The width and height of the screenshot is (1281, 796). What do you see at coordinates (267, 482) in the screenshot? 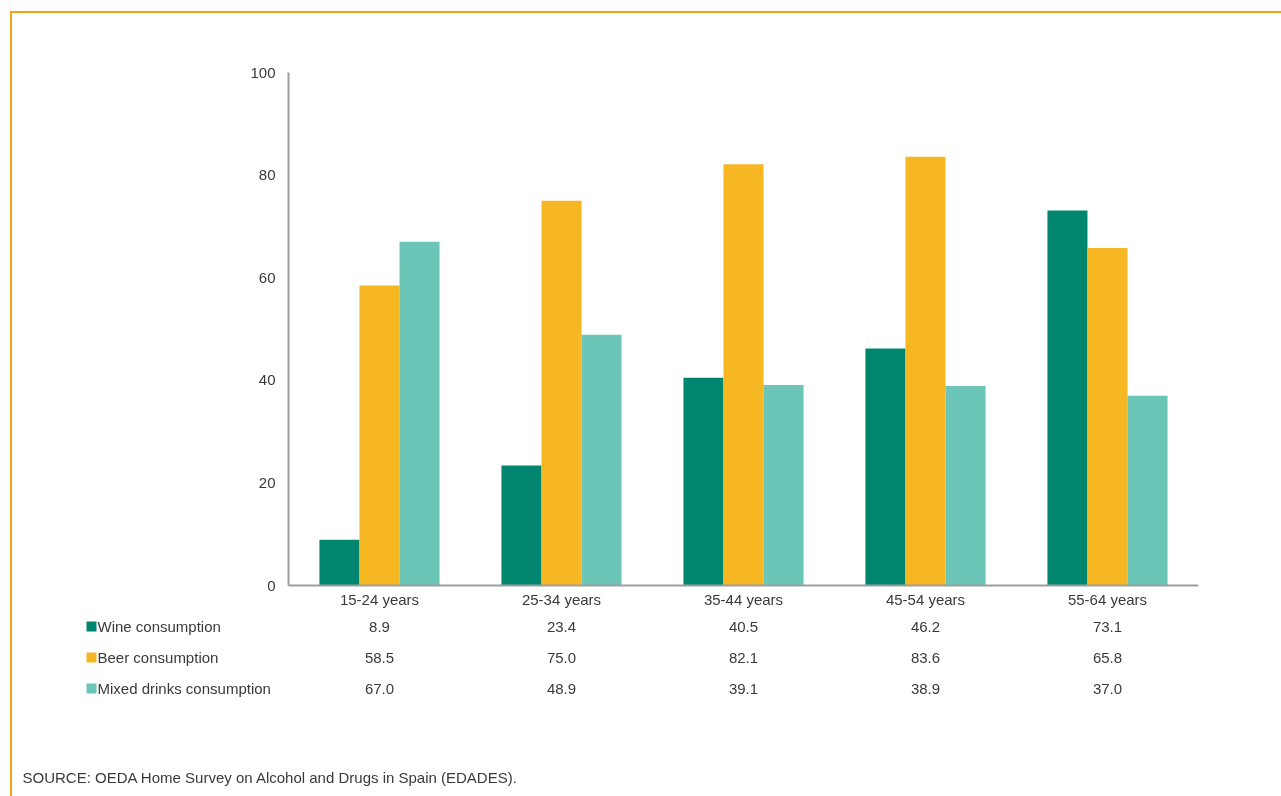
I see `y-tick-label: 20` at bounding box center [267, 482].